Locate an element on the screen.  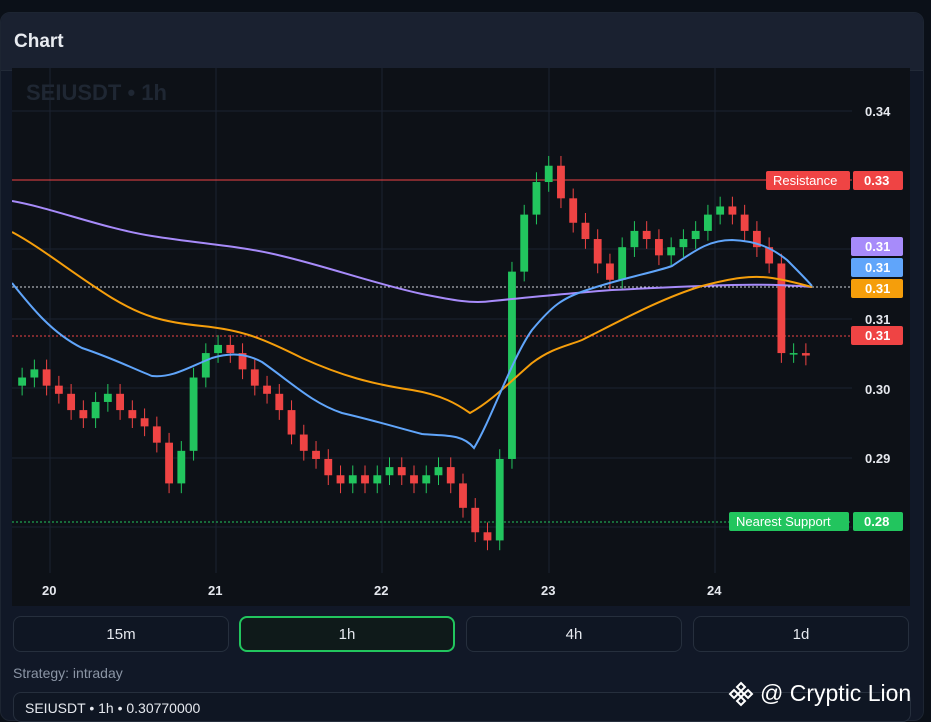
ma-purple-badge is located at coordinates (877, 246).